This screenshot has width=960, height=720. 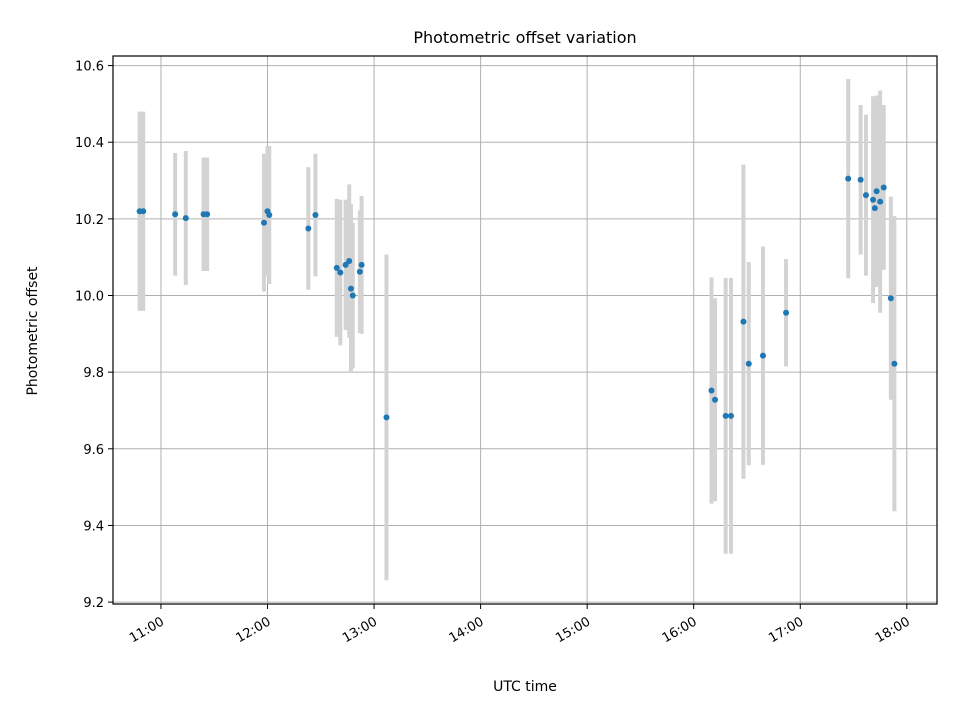 What do you see at coordinates (254, 630) in the screenshot?
I see `x-tick-label: 12:00` at bounding box center [254, 630].